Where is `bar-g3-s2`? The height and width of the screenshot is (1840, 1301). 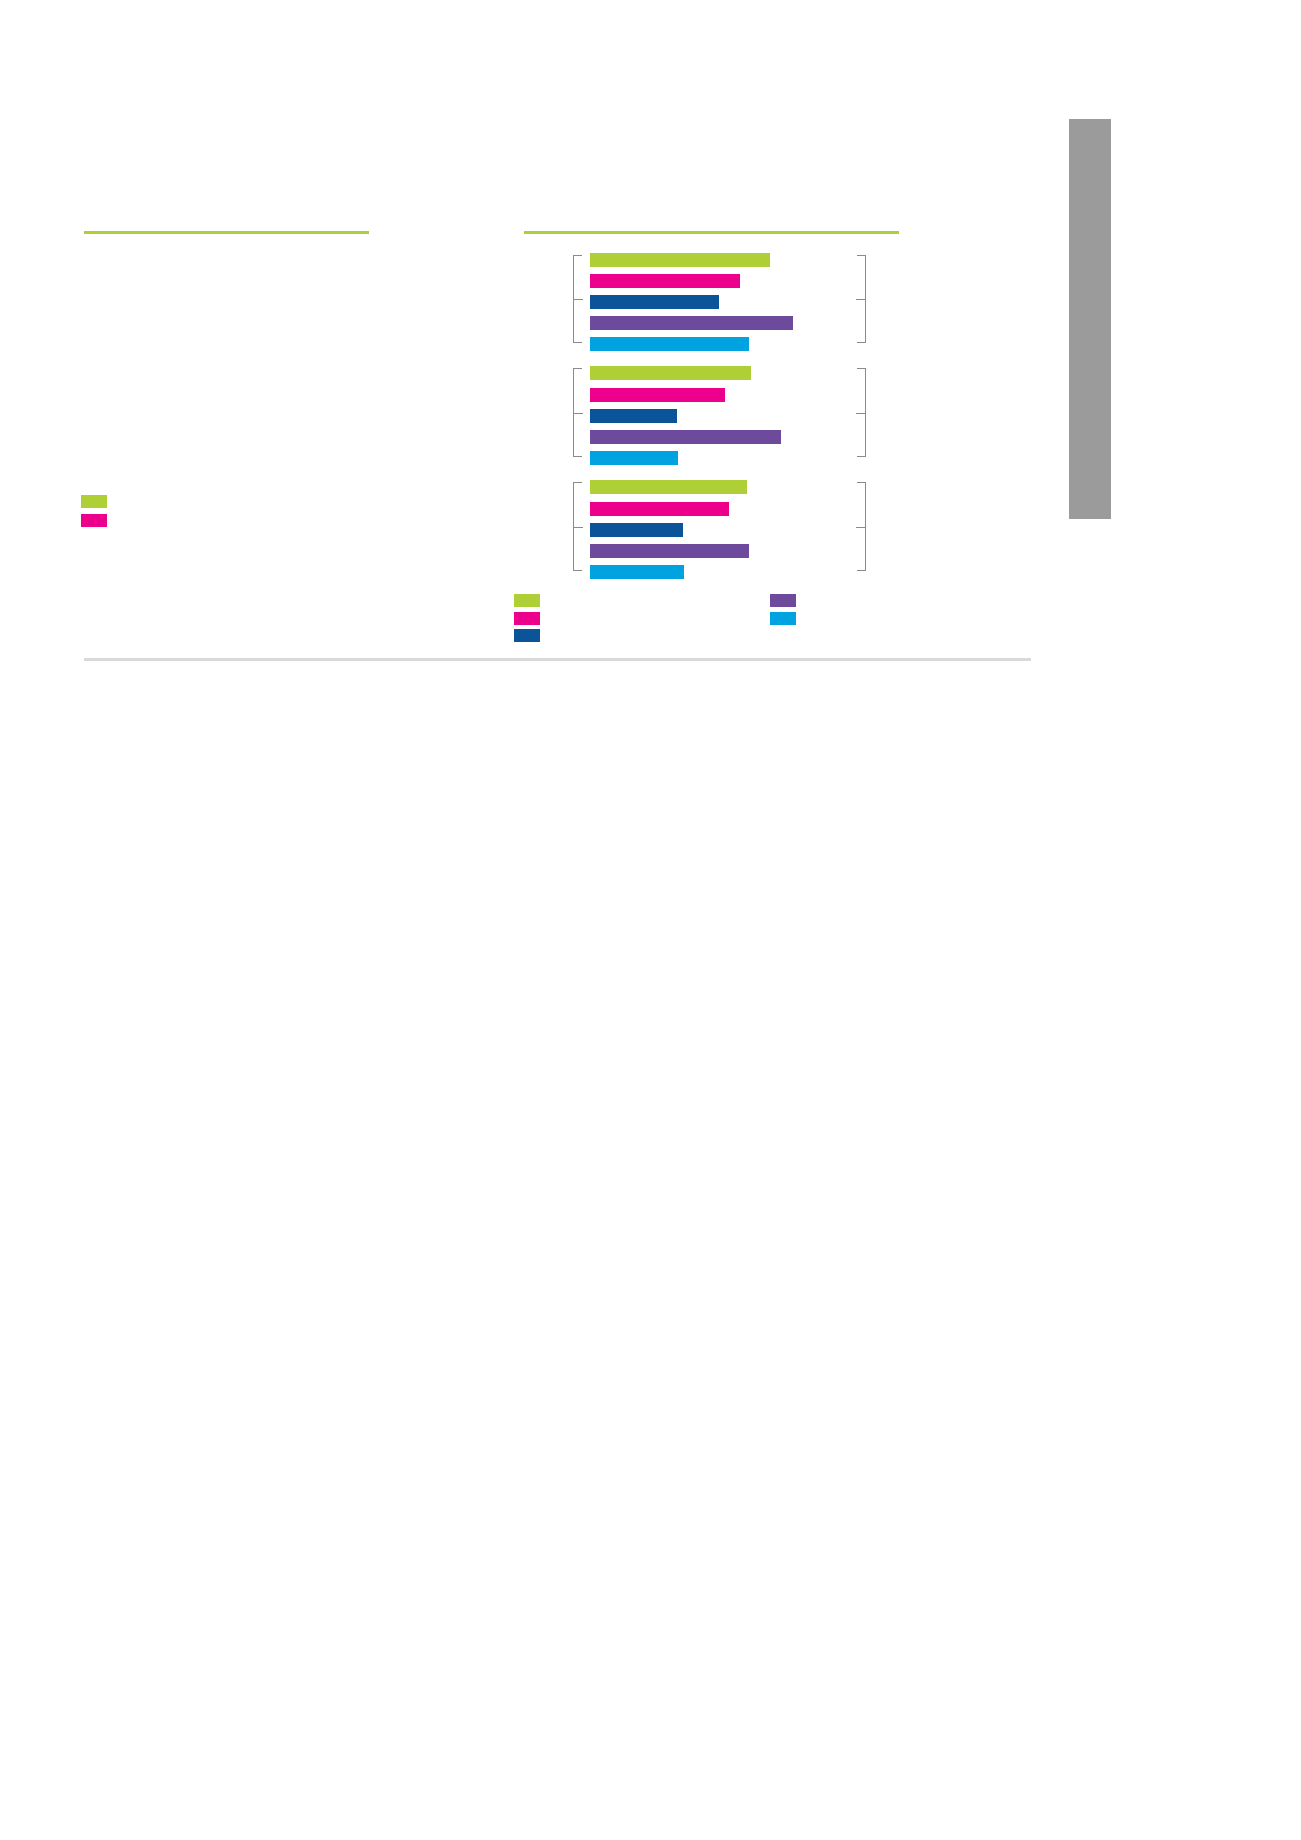
bar-g3-s2 is located at coordinates (659, 509).